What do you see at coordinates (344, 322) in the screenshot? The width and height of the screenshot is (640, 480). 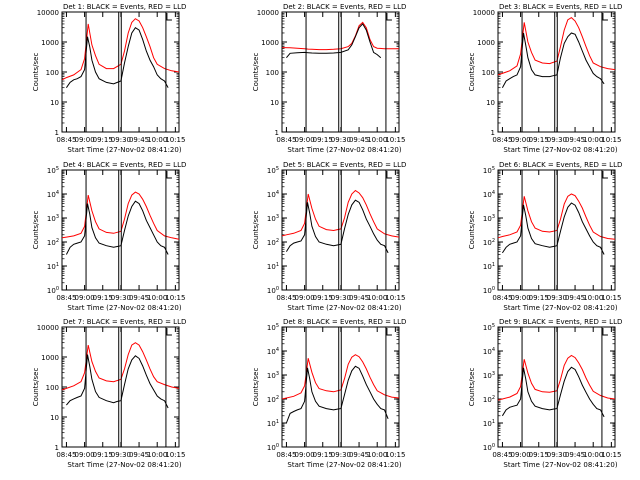 I see `panel-title: Det 8: BLACK = Events, RED = LLD` at bounding box center [344, 322].